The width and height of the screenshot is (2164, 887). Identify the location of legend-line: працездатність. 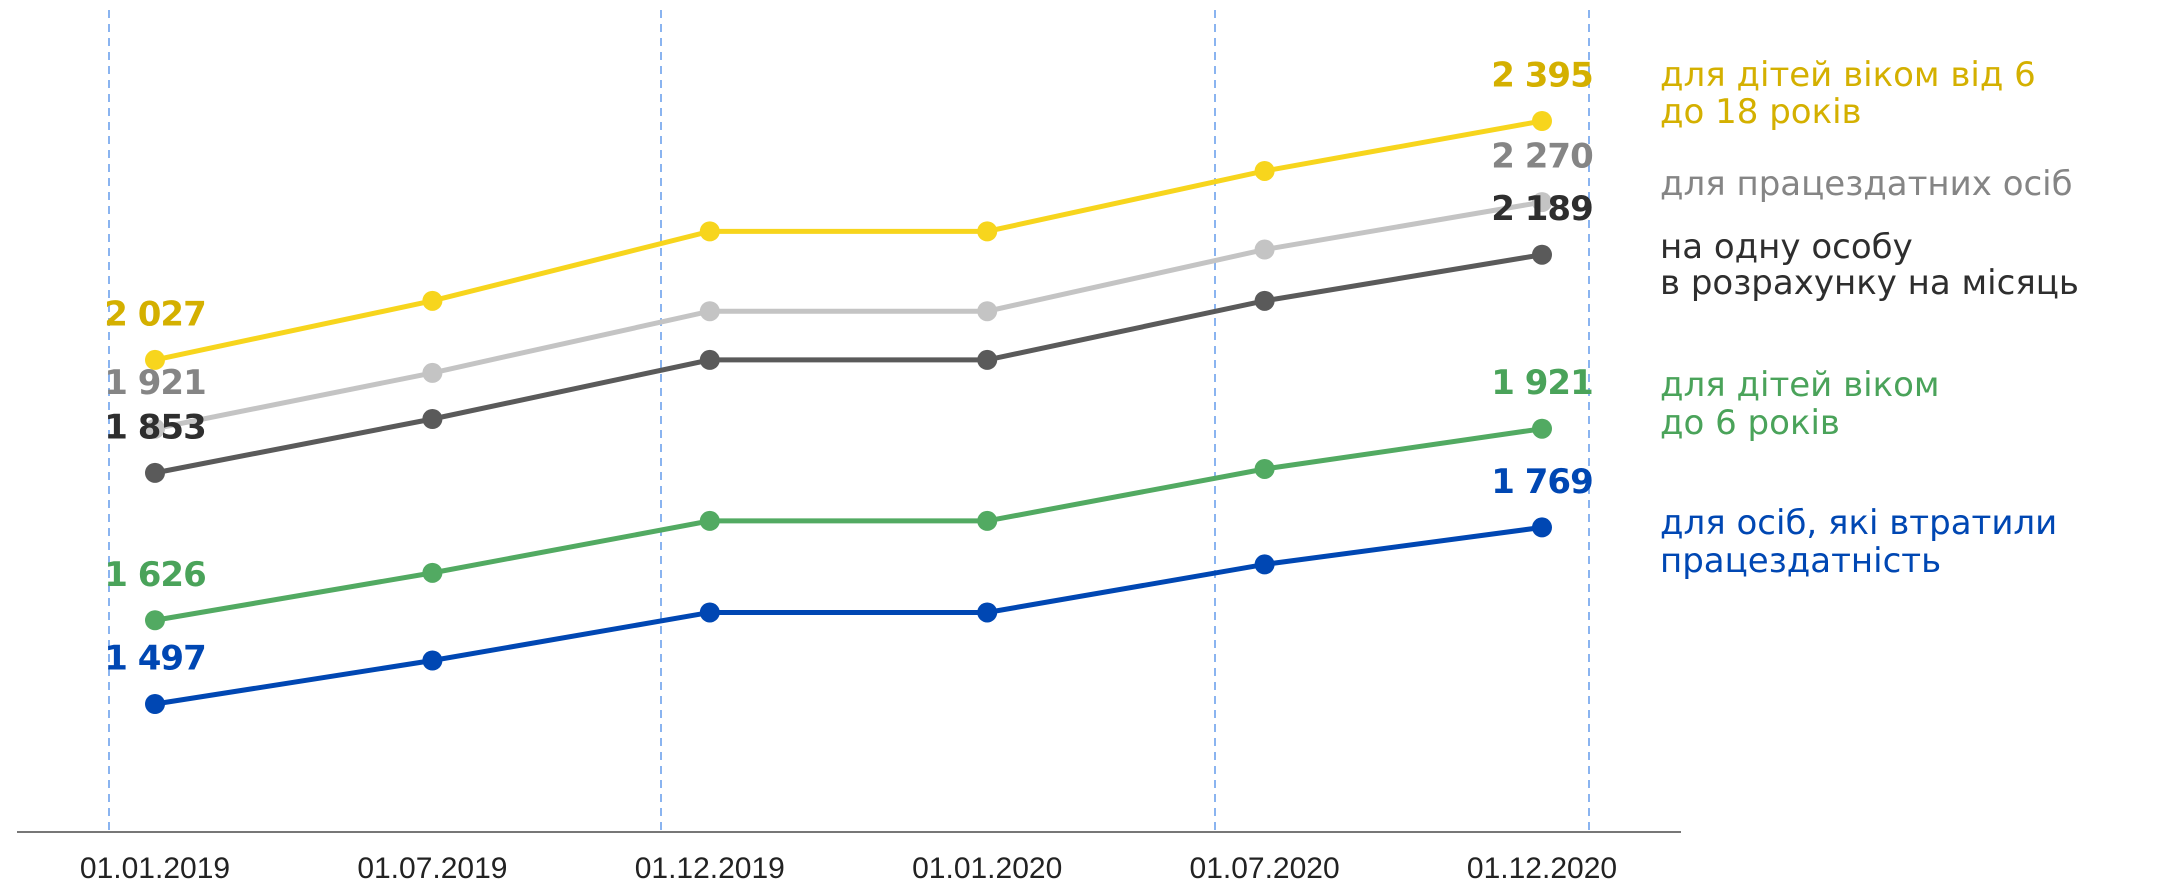
(1800, 561).